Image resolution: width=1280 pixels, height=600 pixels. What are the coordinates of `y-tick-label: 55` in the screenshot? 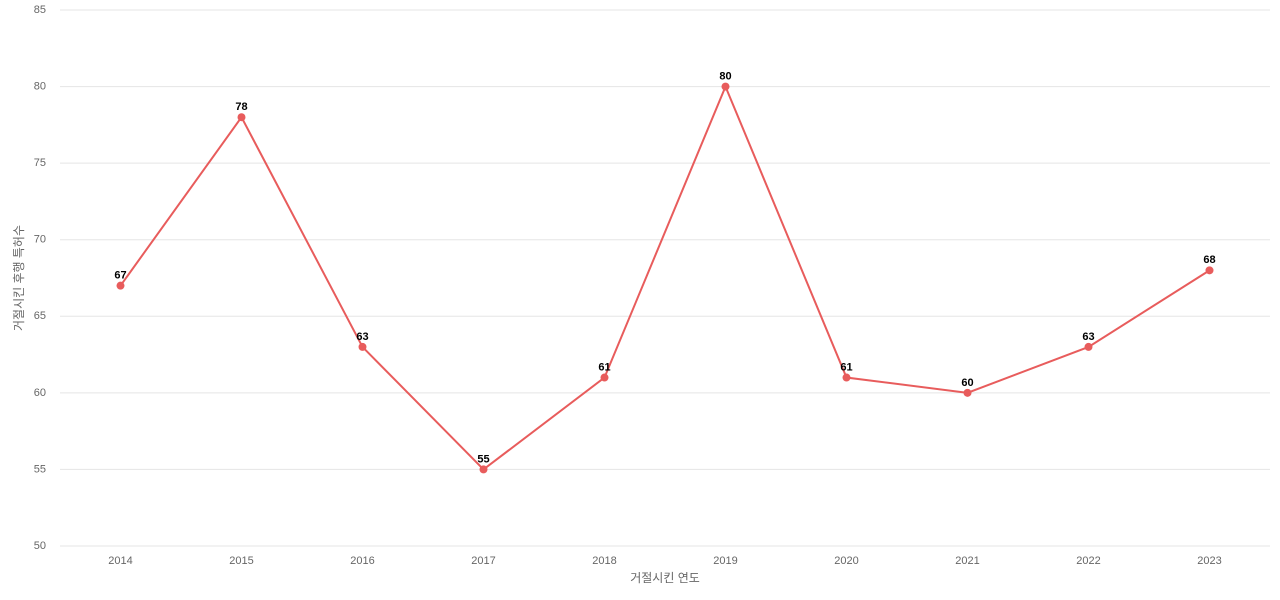 It's located at (40, 469).